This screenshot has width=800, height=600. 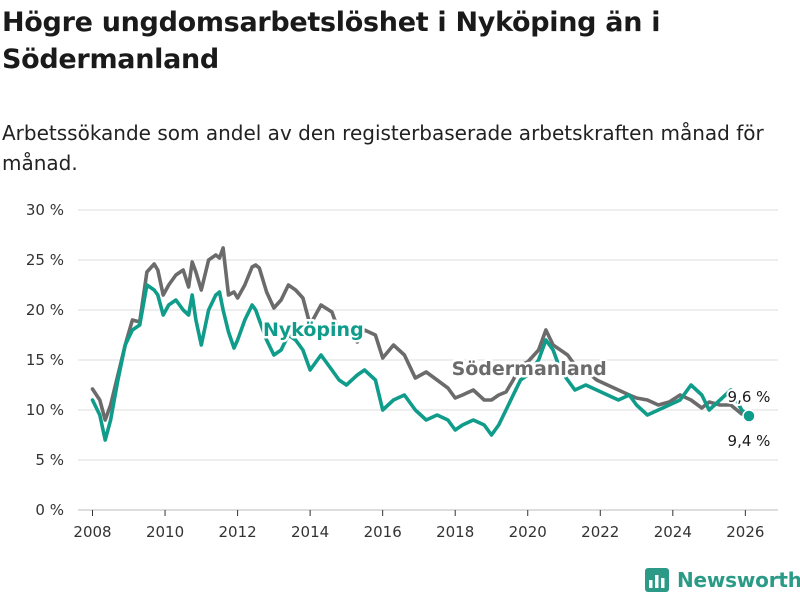 What do you see at coordinates (749, 416) in the screenshot?
I see `end-point-nykoping` at bounding box center [749, 416].